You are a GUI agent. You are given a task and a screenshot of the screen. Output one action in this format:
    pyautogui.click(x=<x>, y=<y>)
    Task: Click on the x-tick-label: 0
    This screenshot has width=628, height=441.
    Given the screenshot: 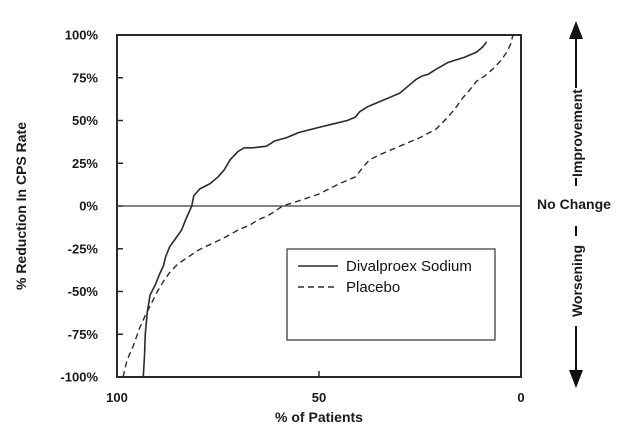 What is the action you would take?
    pyautogui.click(x=520, y=397)
    